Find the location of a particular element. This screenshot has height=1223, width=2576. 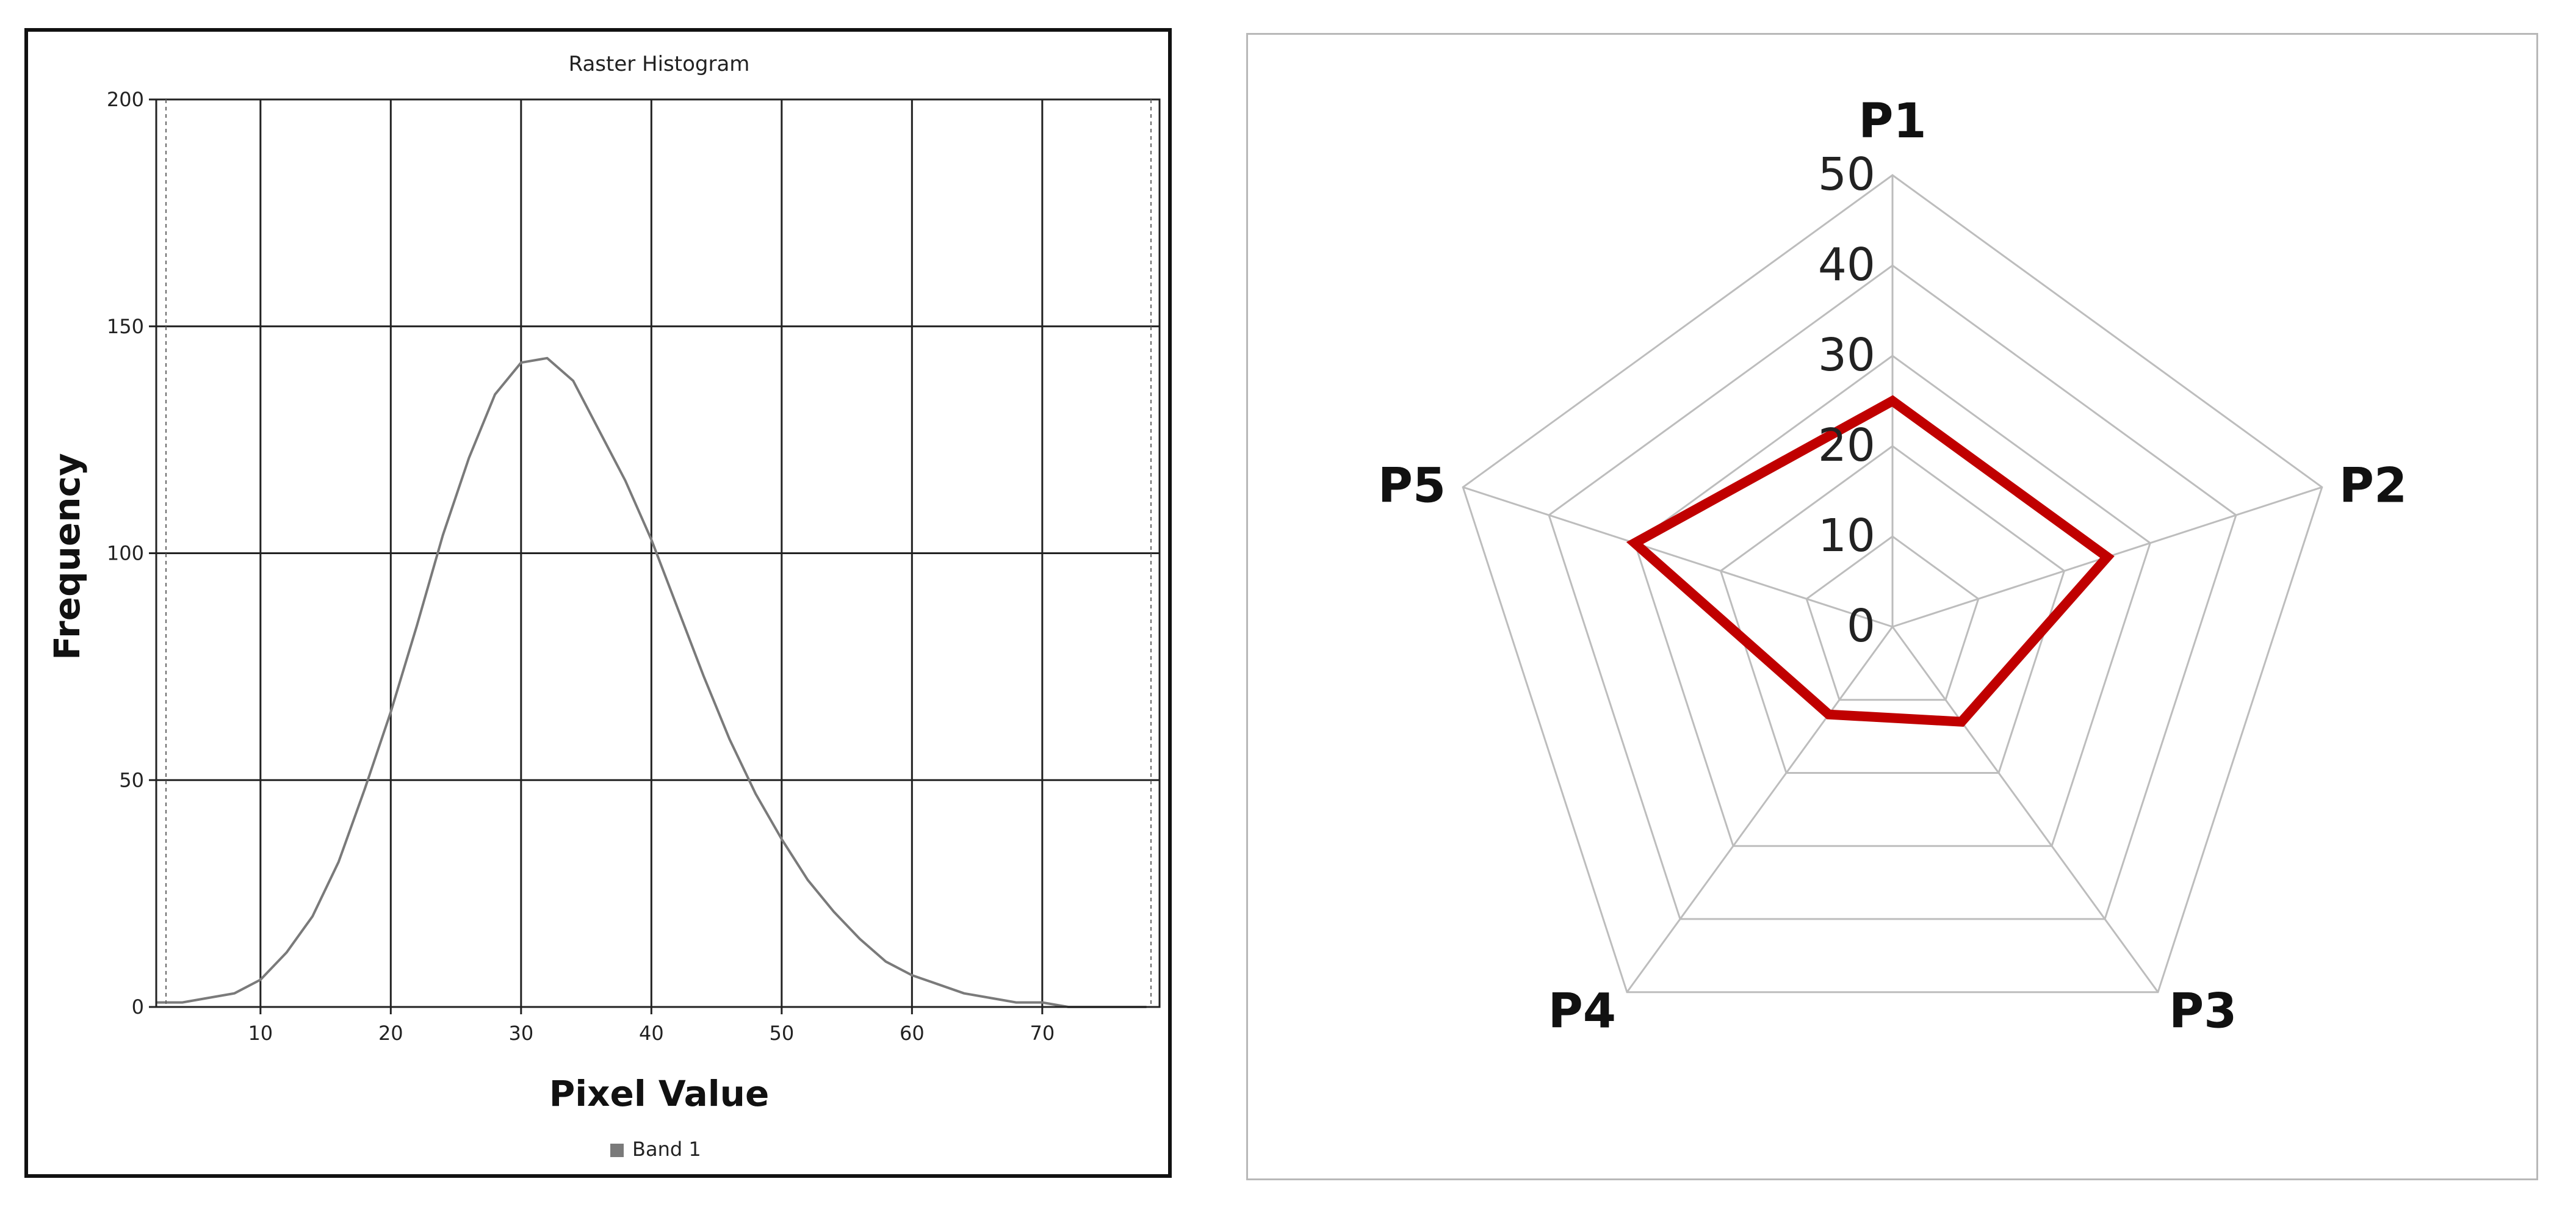

radar-tick-label: 30 is located at coordinates (1846, 355).